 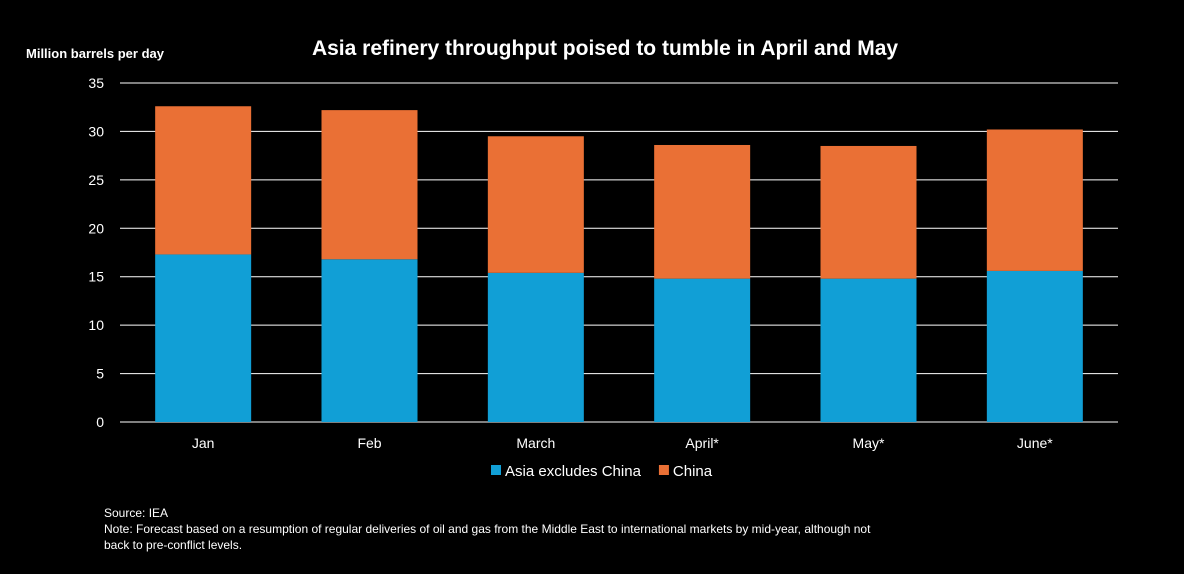 What do you see at coordinates (96, 228) in the screenshot?
I see `y-tick-label: 20` at bounding box center [96, 228].